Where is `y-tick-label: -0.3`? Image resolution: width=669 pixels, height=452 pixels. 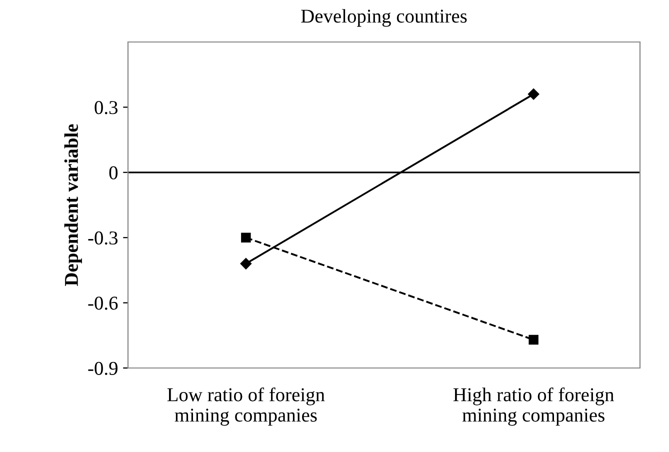 y-tick-label: -0.3 is located at coordinates (103, 238).